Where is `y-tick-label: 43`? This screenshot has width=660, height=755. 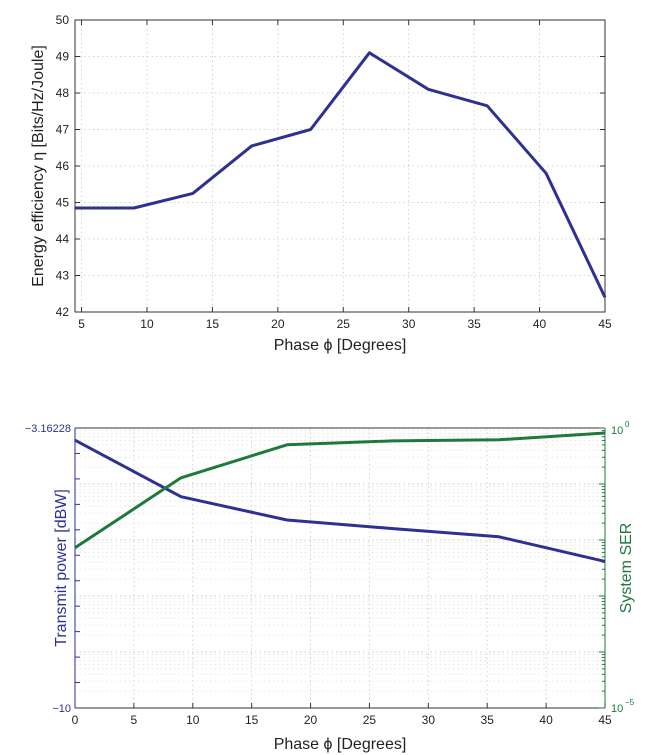
y-tick-label: 43 is located at coordinates (63, 276).